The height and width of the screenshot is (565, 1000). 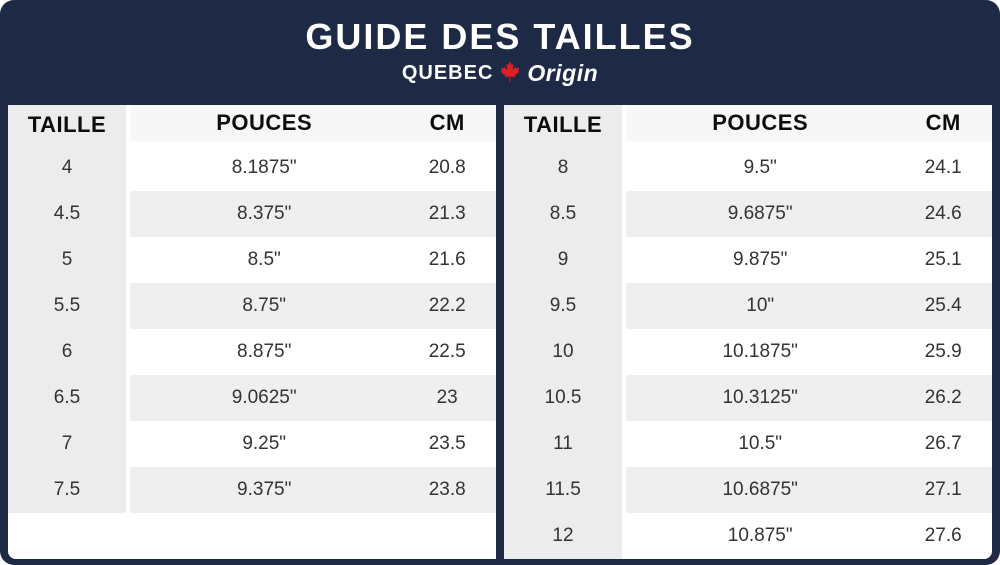 What do you see at coordinates (760, 352) in the screenshot?
I see `inches-cell: 10.1875"` at bounding box center [760, 352].